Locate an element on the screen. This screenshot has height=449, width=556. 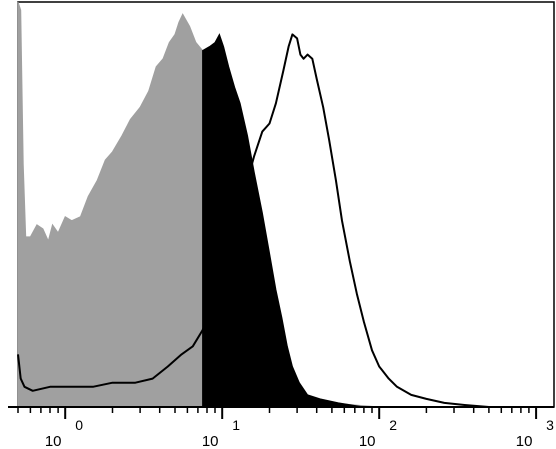
x-tick-label-exponent: 3 is located at coordinates (550, 425).